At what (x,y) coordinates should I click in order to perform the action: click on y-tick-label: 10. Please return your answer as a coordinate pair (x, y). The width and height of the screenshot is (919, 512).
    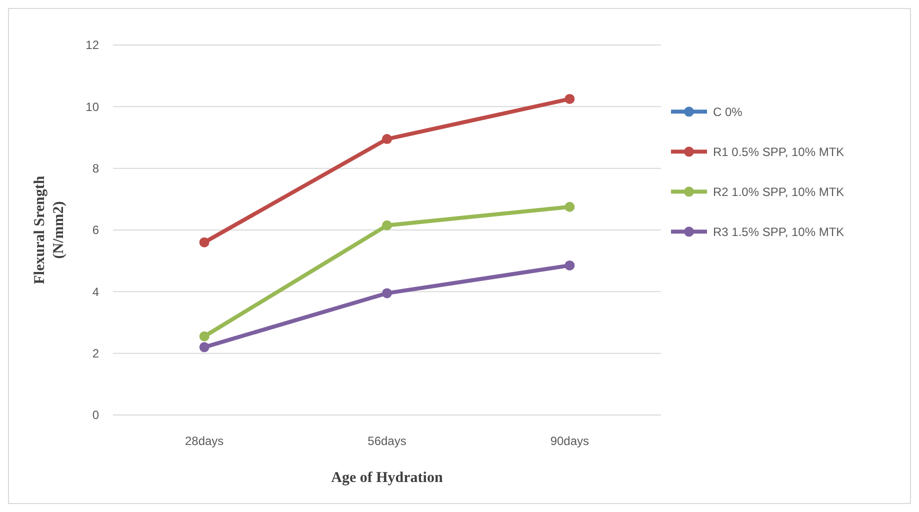
    Looking at the image, I should click on (93, 107).